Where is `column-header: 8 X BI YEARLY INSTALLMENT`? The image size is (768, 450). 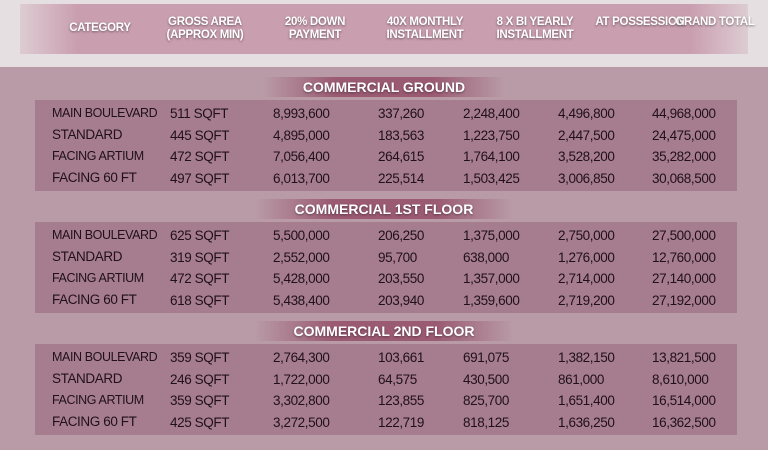
column-header: 8 X BI YEARLY INSTALLMENT is located at coordinates (535, 28).